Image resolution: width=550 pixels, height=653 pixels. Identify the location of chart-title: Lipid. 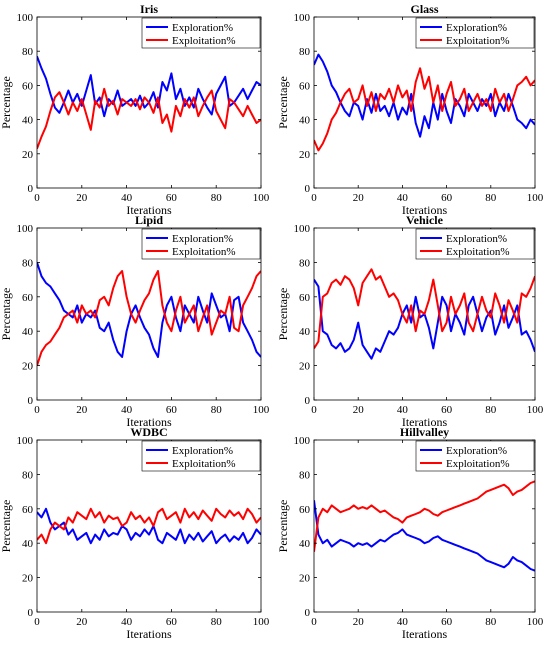
(149, 220).